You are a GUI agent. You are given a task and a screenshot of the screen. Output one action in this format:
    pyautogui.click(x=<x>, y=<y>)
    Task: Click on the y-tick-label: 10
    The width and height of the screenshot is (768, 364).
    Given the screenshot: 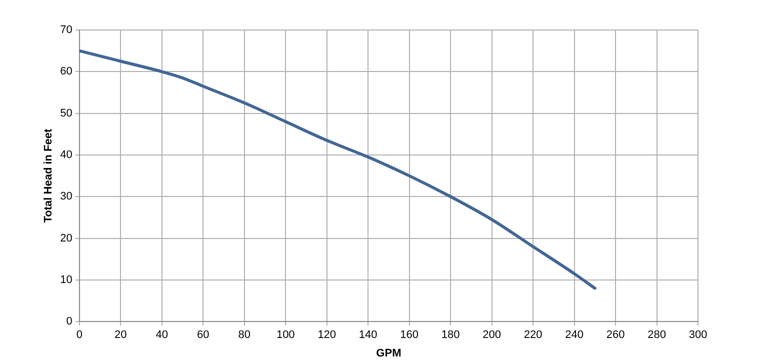 What is the action you would take?
    pyautogui.click(x=66, y=280)
    